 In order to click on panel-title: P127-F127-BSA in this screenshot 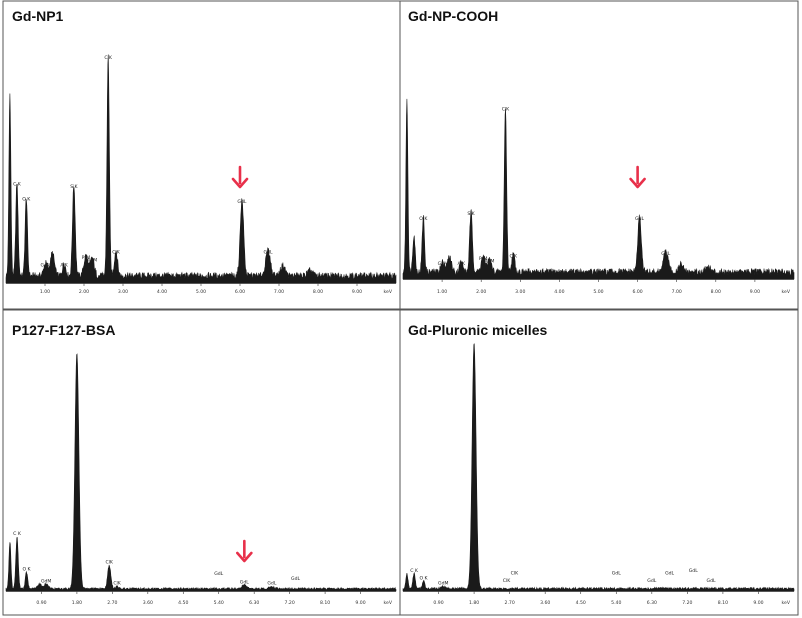, I will do `click(64, 330)`.